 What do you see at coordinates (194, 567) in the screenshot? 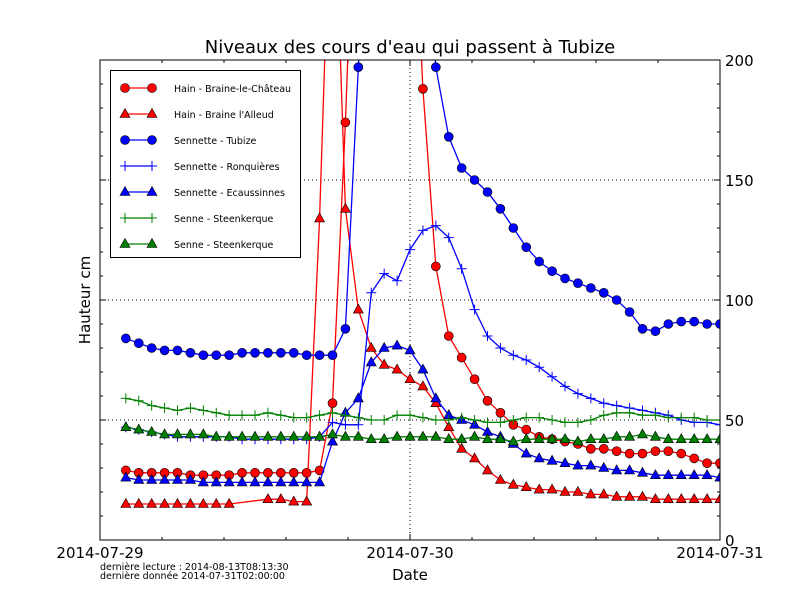
I see `footer-last-read: dernière lecture : 2014-08-13T08:13:30` at bounding box center [194, 567].